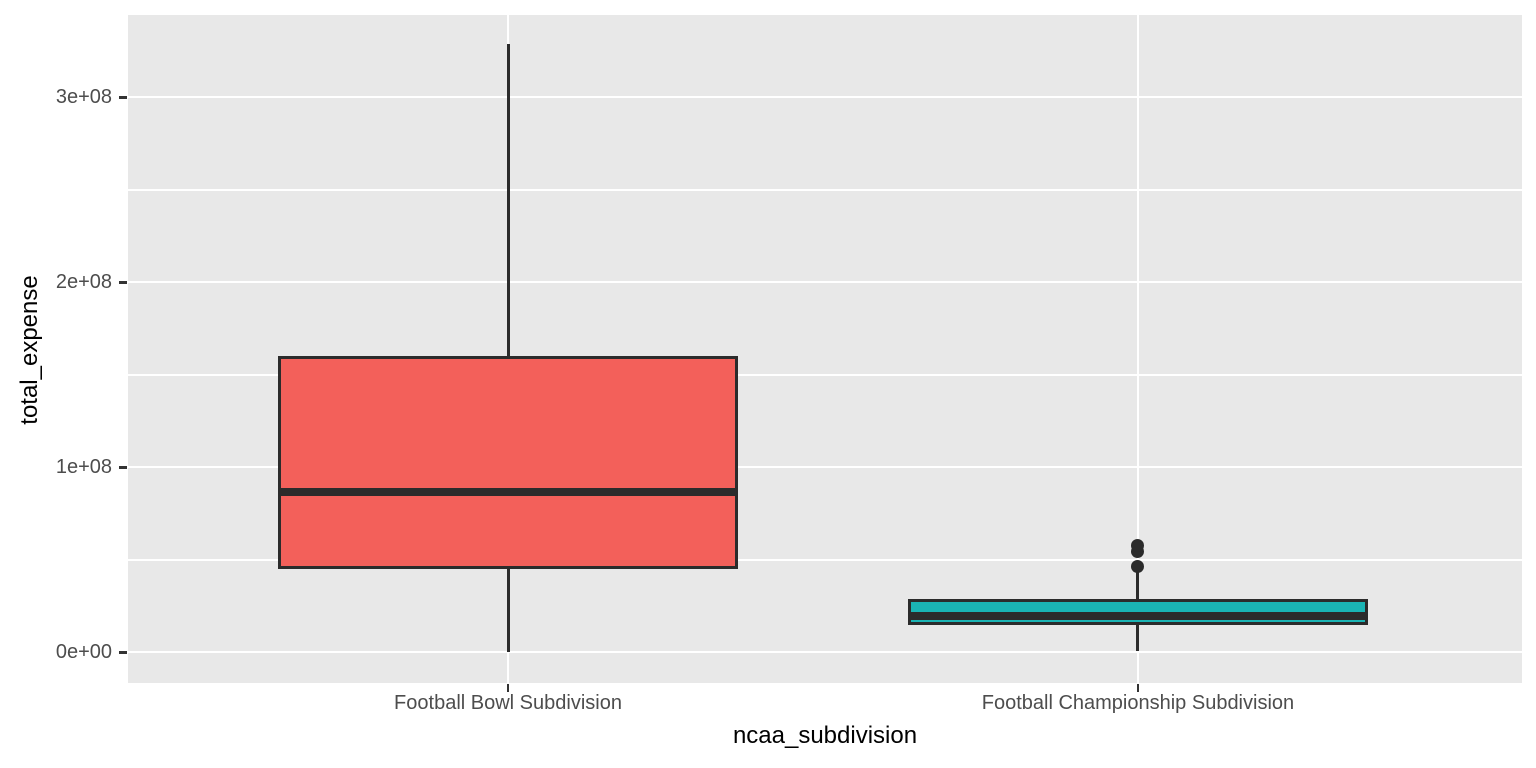 The height and width of the screenshot is (768, 1536). What do you see at coordinates (1137, 349) in the screenshot?
I see `x-major-gridline` at bounding box center [1137, 349].